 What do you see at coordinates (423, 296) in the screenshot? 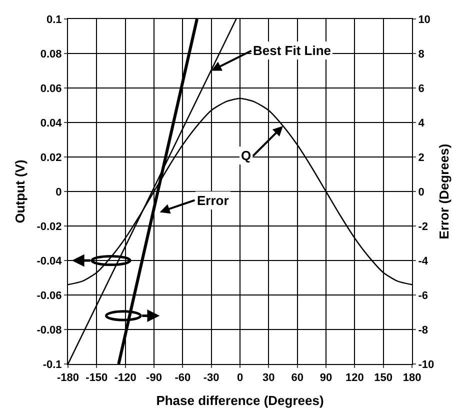
I see `y2-tick-label: -6` at bounding box center [423, 296].